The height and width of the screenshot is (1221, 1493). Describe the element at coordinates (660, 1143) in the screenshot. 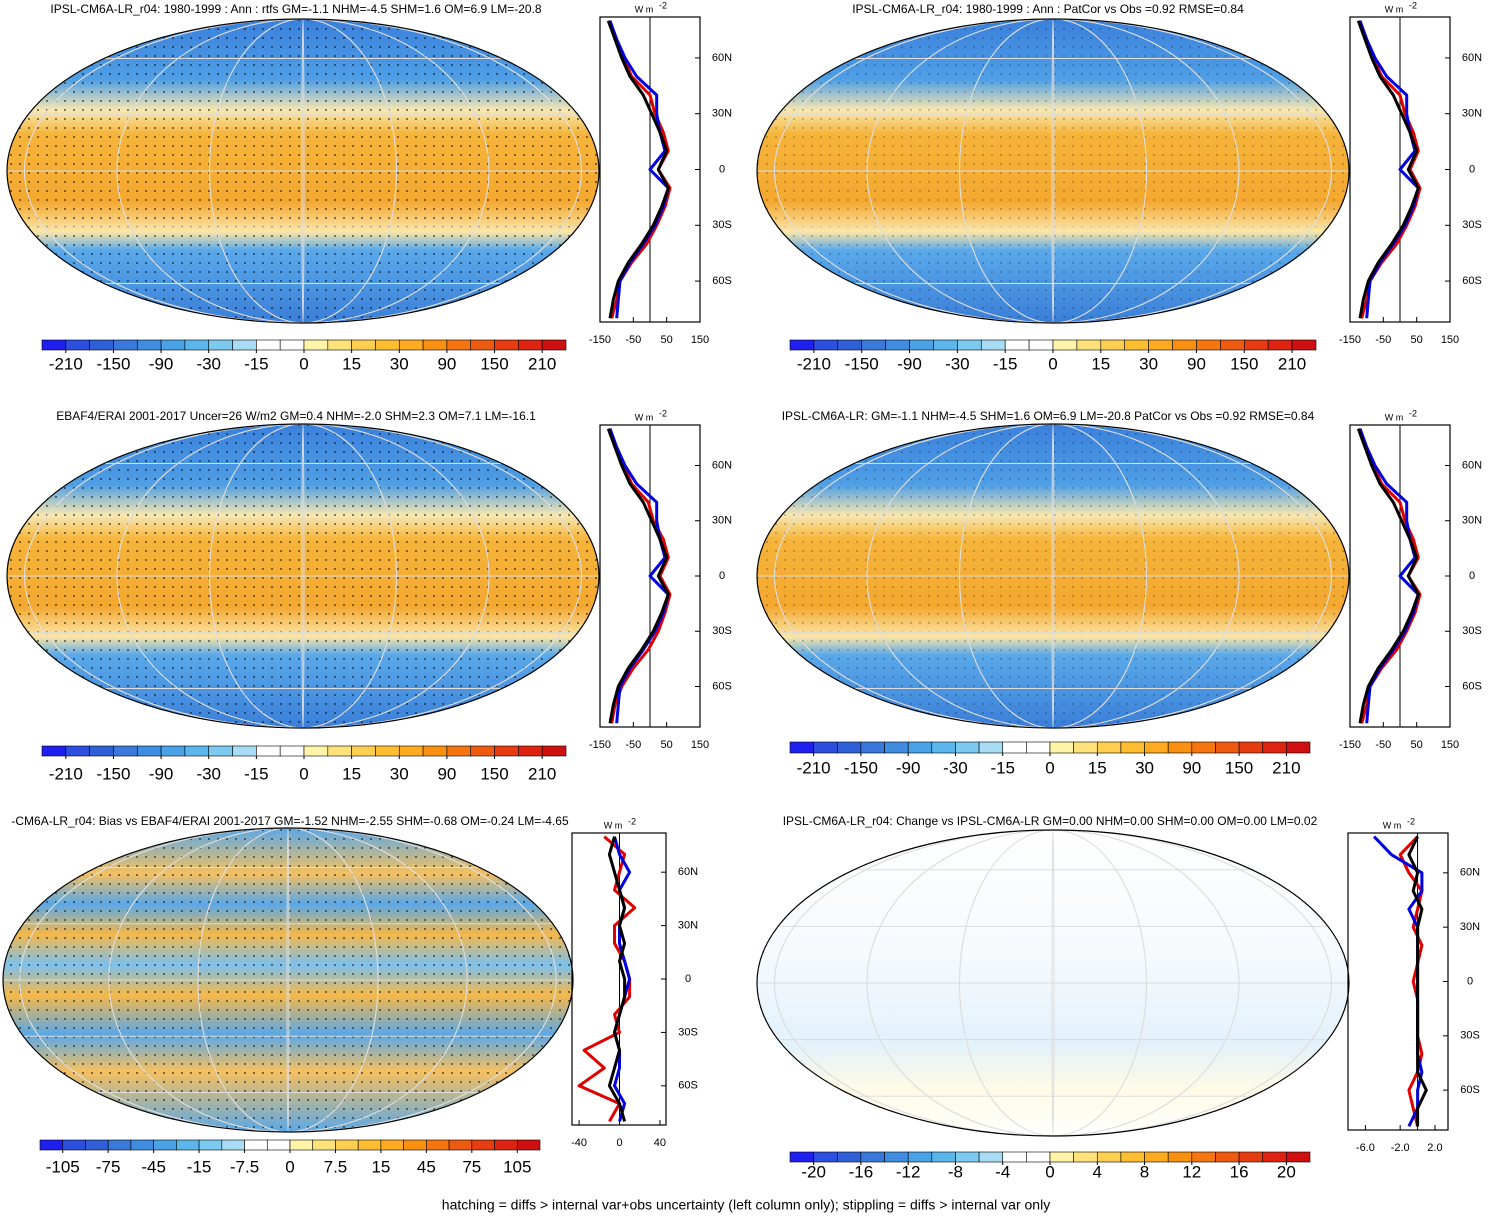

I see `x-tick-label: 40` at that location.